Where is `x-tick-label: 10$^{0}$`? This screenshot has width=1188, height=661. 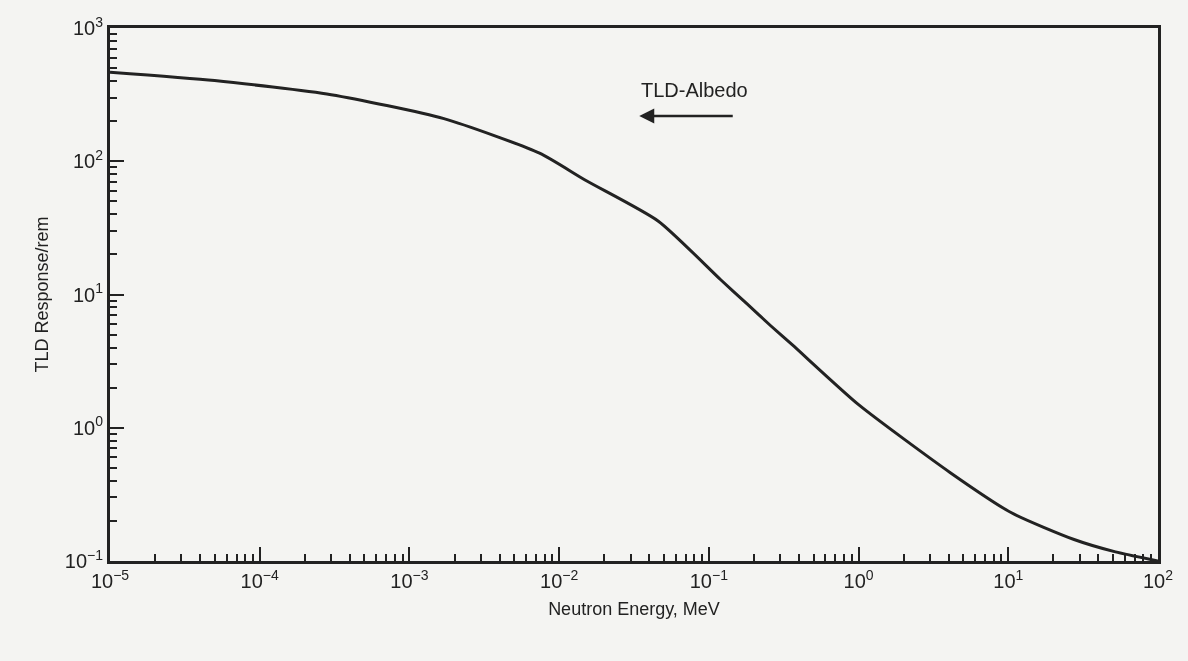
x-tick-label: 10$^{0}$ is located at coordinates (858, 579).